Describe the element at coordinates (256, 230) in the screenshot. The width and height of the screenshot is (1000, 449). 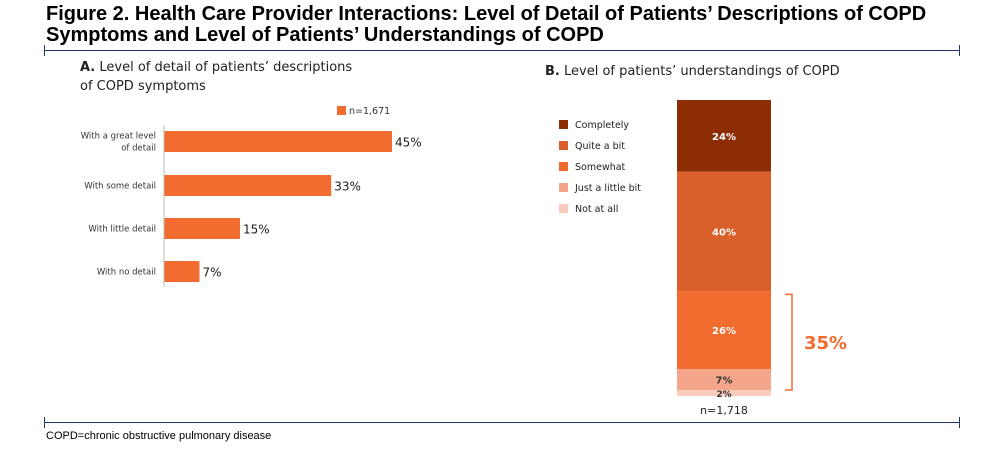
I see `bar-a-value-2: 15%` at that location.